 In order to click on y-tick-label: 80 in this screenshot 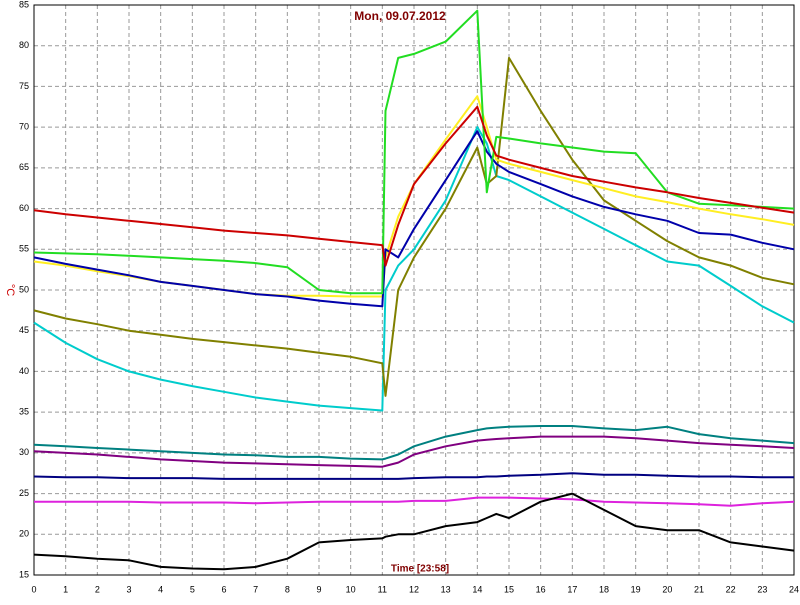, I will do `click(24, 45)`.